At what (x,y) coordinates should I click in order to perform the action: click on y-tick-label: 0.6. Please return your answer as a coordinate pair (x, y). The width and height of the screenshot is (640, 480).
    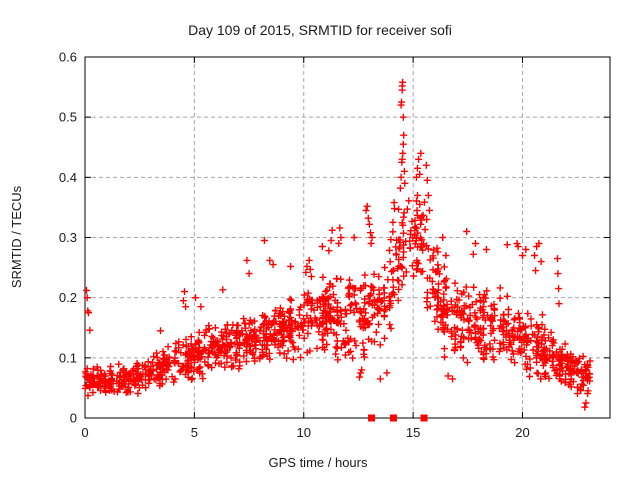
    Looking at the image, I should click on (68, 57).